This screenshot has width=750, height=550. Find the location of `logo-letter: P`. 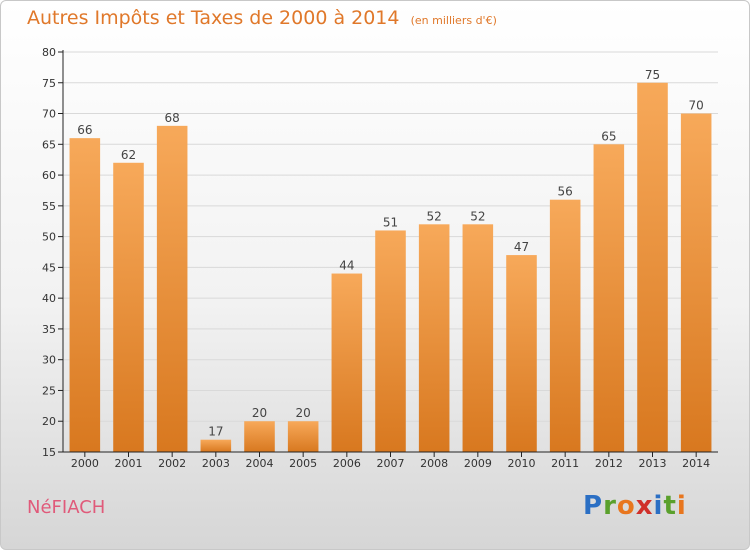

logo-letter: P is located at coordinates (593, 506).